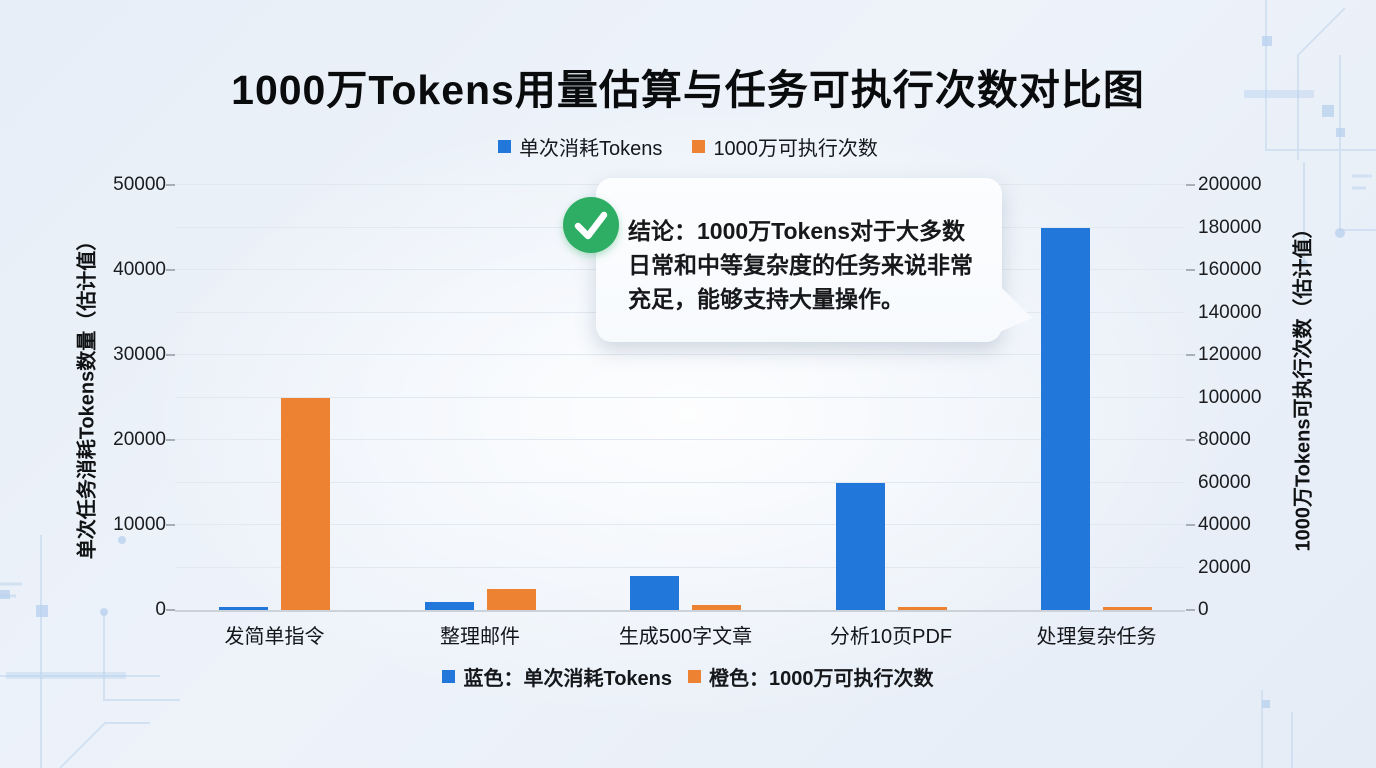  What do you see at coordinates (688, 90) in the screenshot?
I see `page-title: 1000万Tokens用量估算与任务可执行次数对比图` at bounding box center [688, 90].